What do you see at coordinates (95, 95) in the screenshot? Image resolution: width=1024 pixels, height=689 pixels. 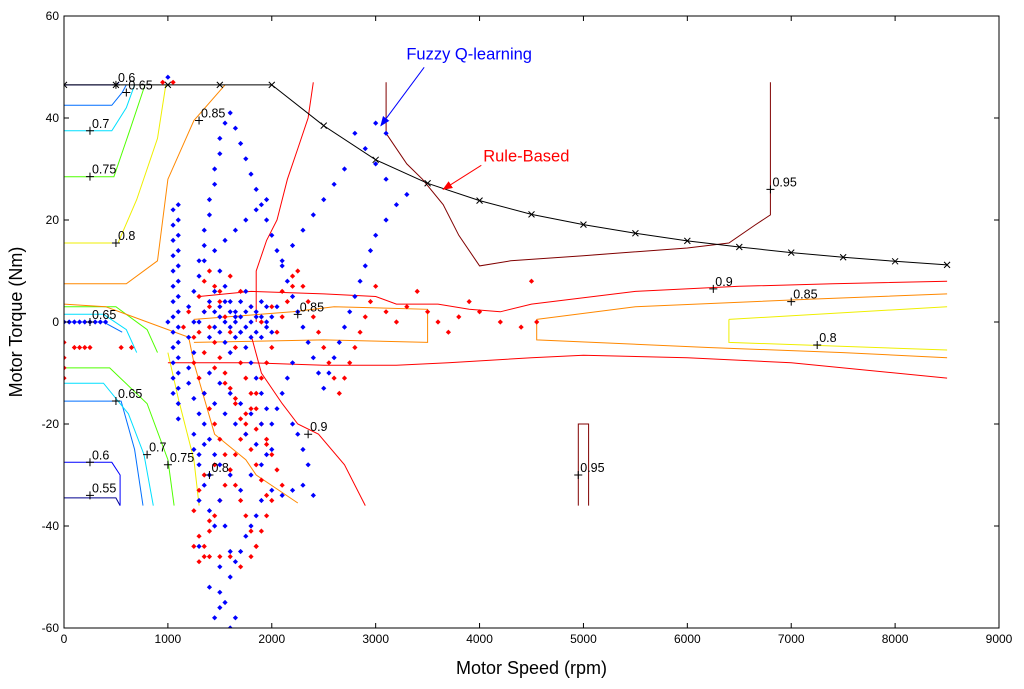 I see `contour-line-0.65` at bounding box center [95, 95].